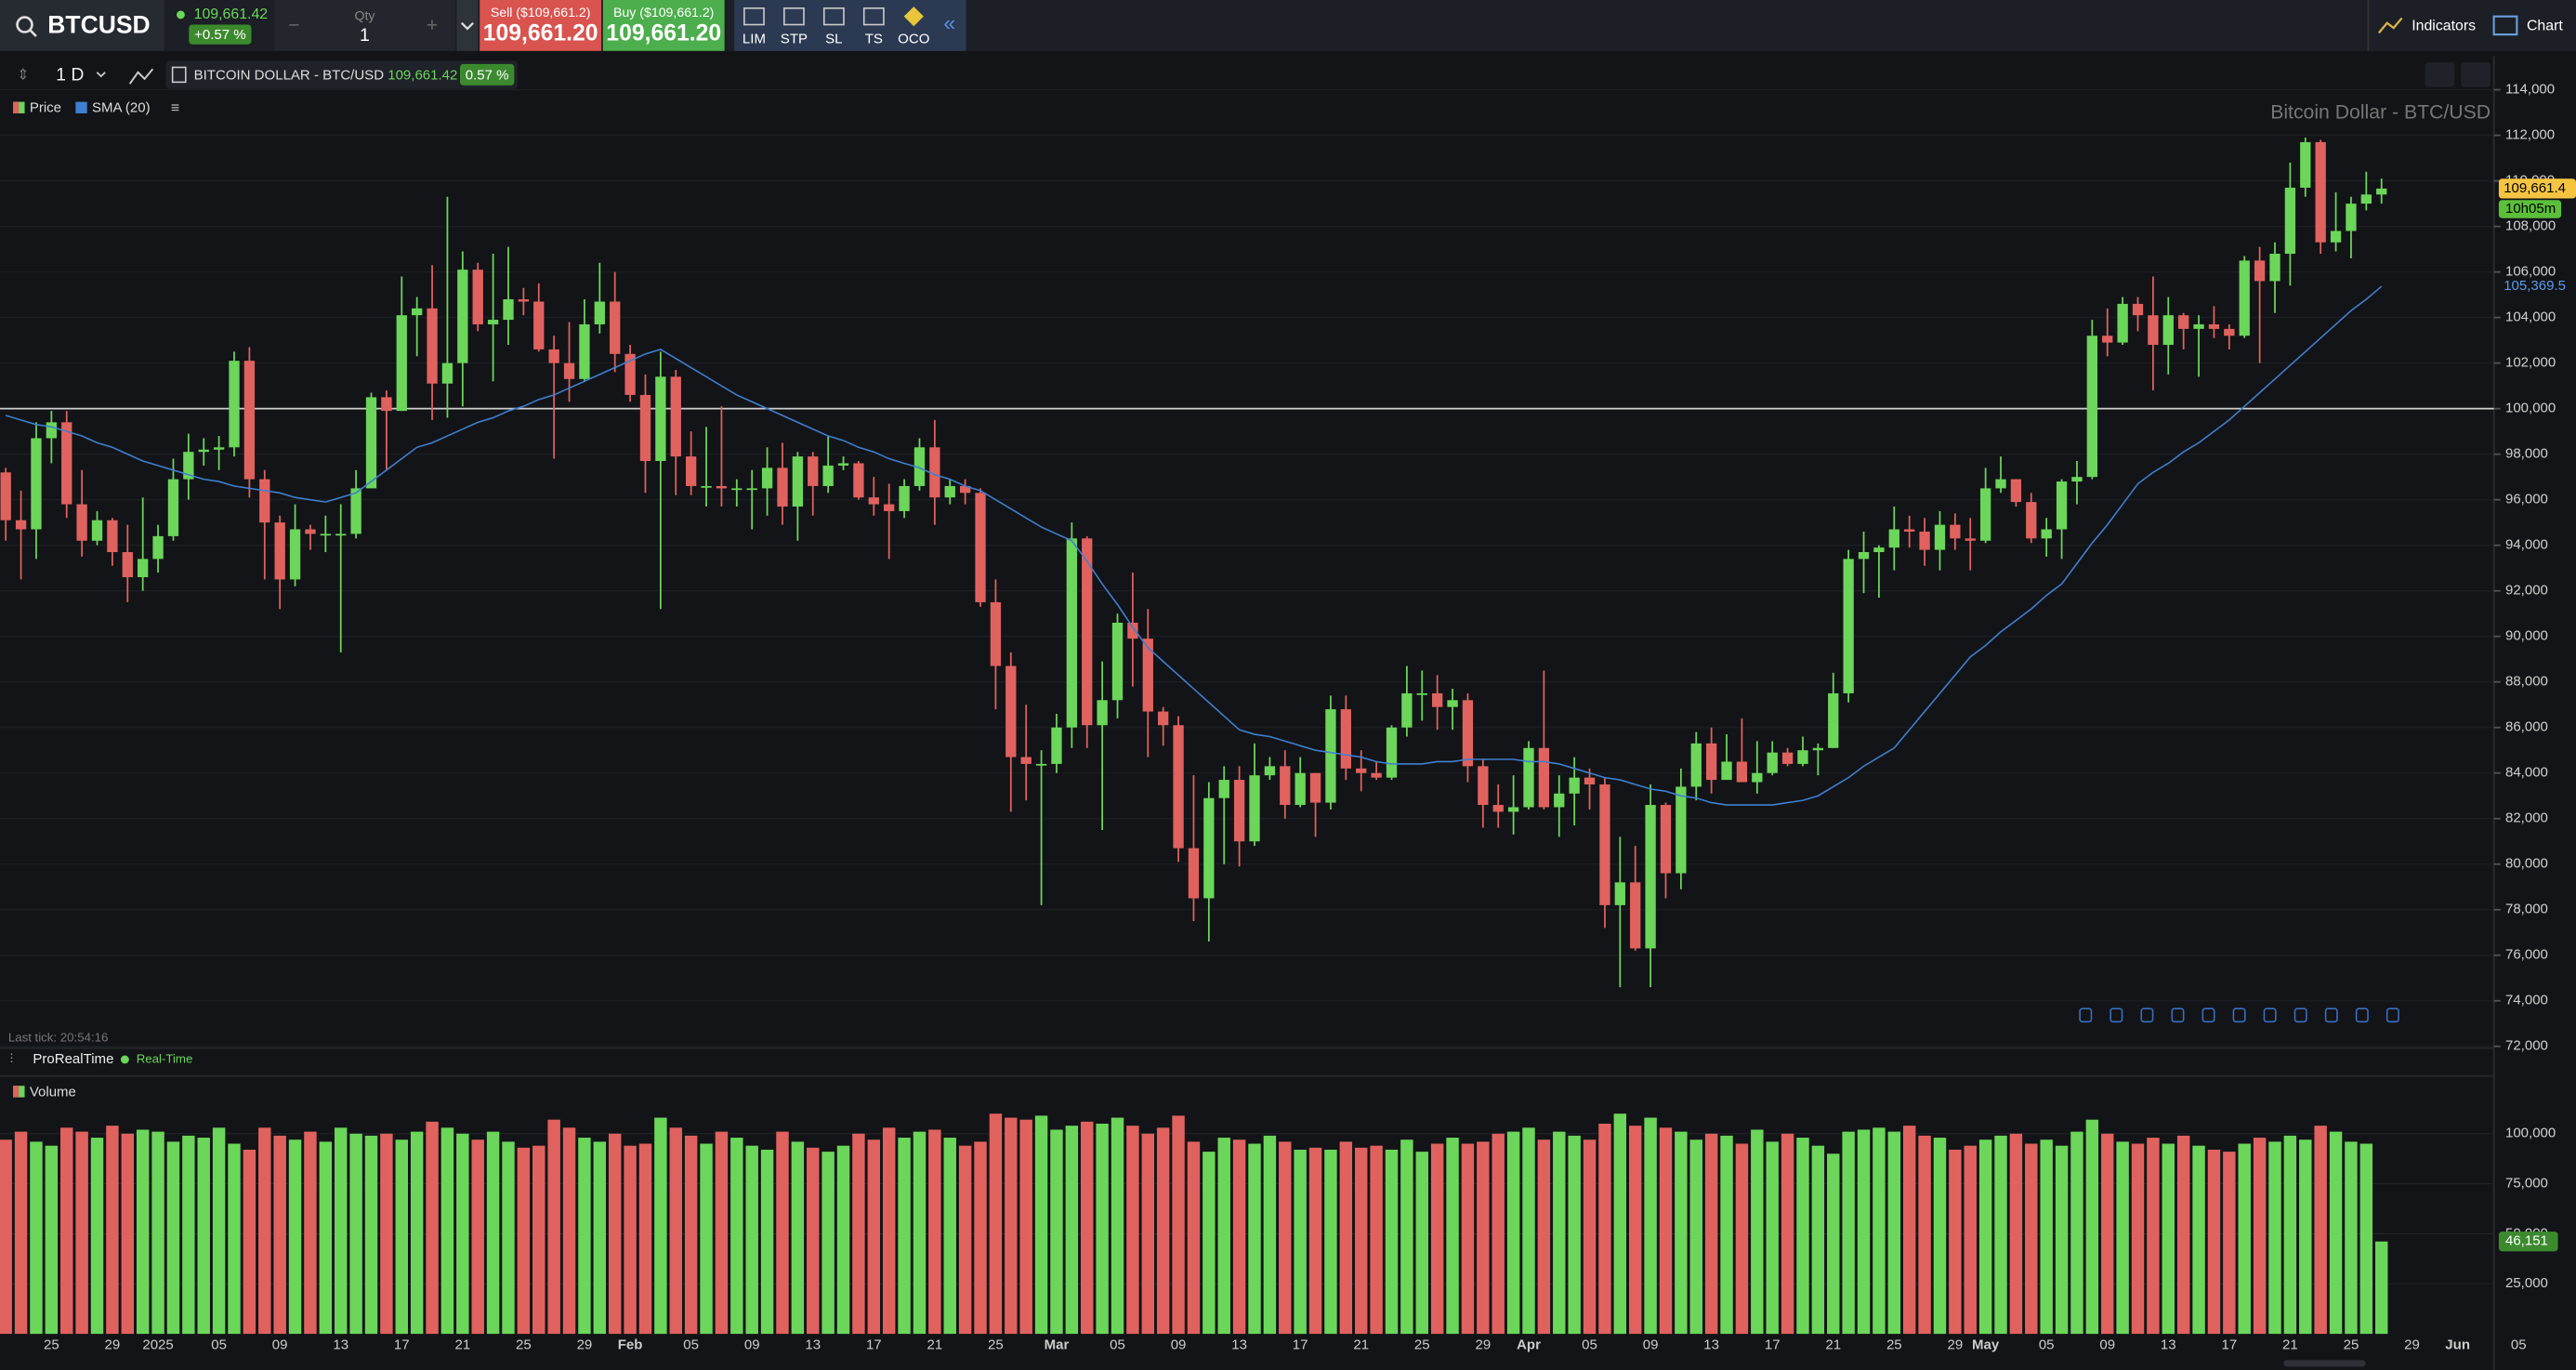 Image resolution: width=2576 pixels, height=1370 pixels. I want to click on legend-menu: ≡, so click(175, 108).